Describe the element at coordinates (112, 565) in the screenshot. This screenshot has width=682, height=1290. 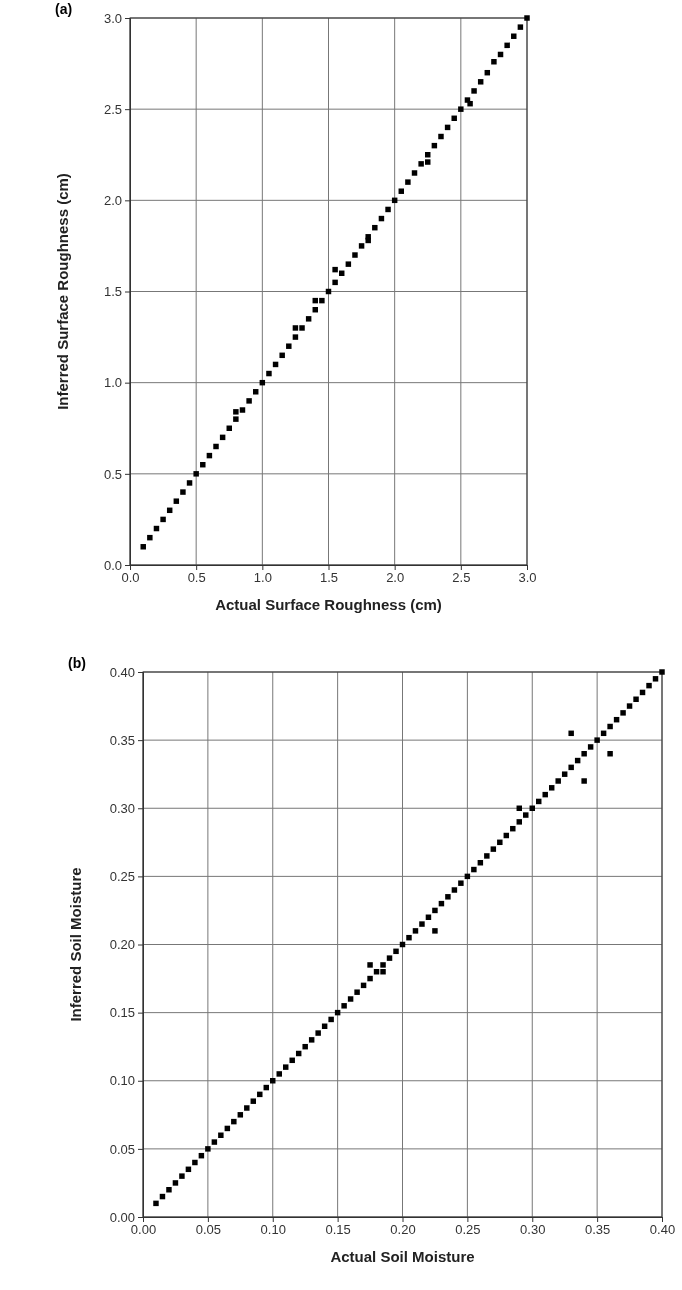
I see `y-tick-label: 0.0` at that location.